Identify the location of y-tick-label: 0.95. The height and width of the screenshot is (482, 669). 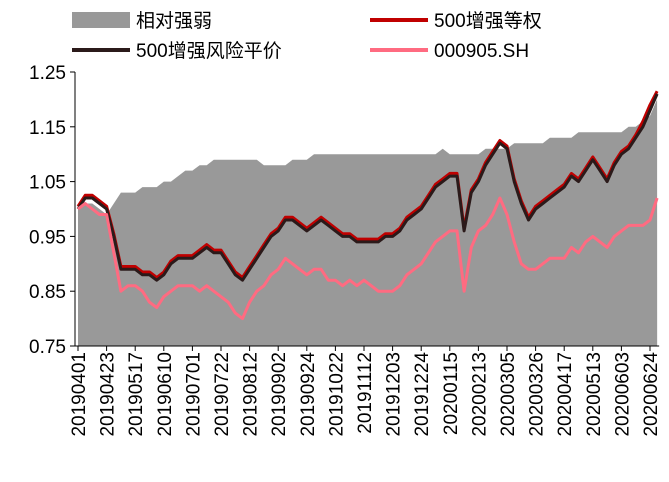
(47, 237).